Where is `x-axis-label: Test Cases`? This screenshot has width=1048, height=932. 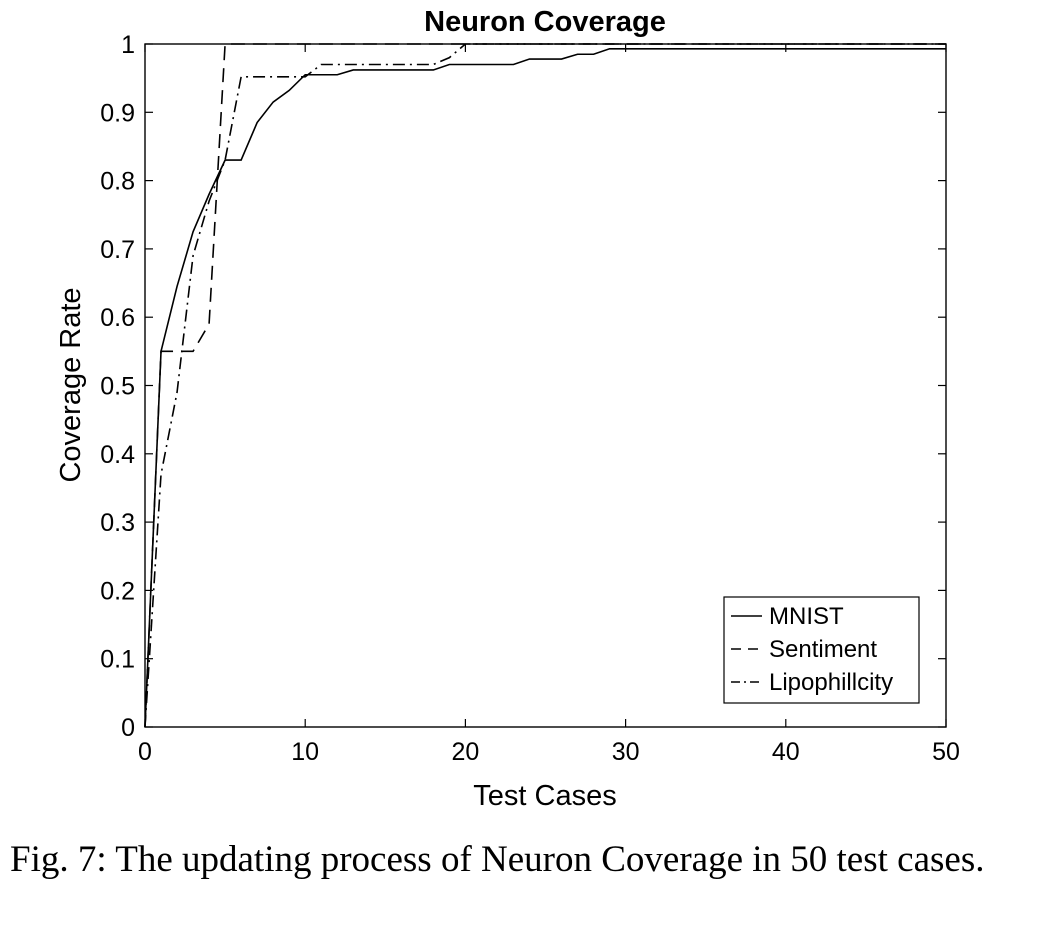
x-axis-label: Test Cases is located at coordinates (544, 796).